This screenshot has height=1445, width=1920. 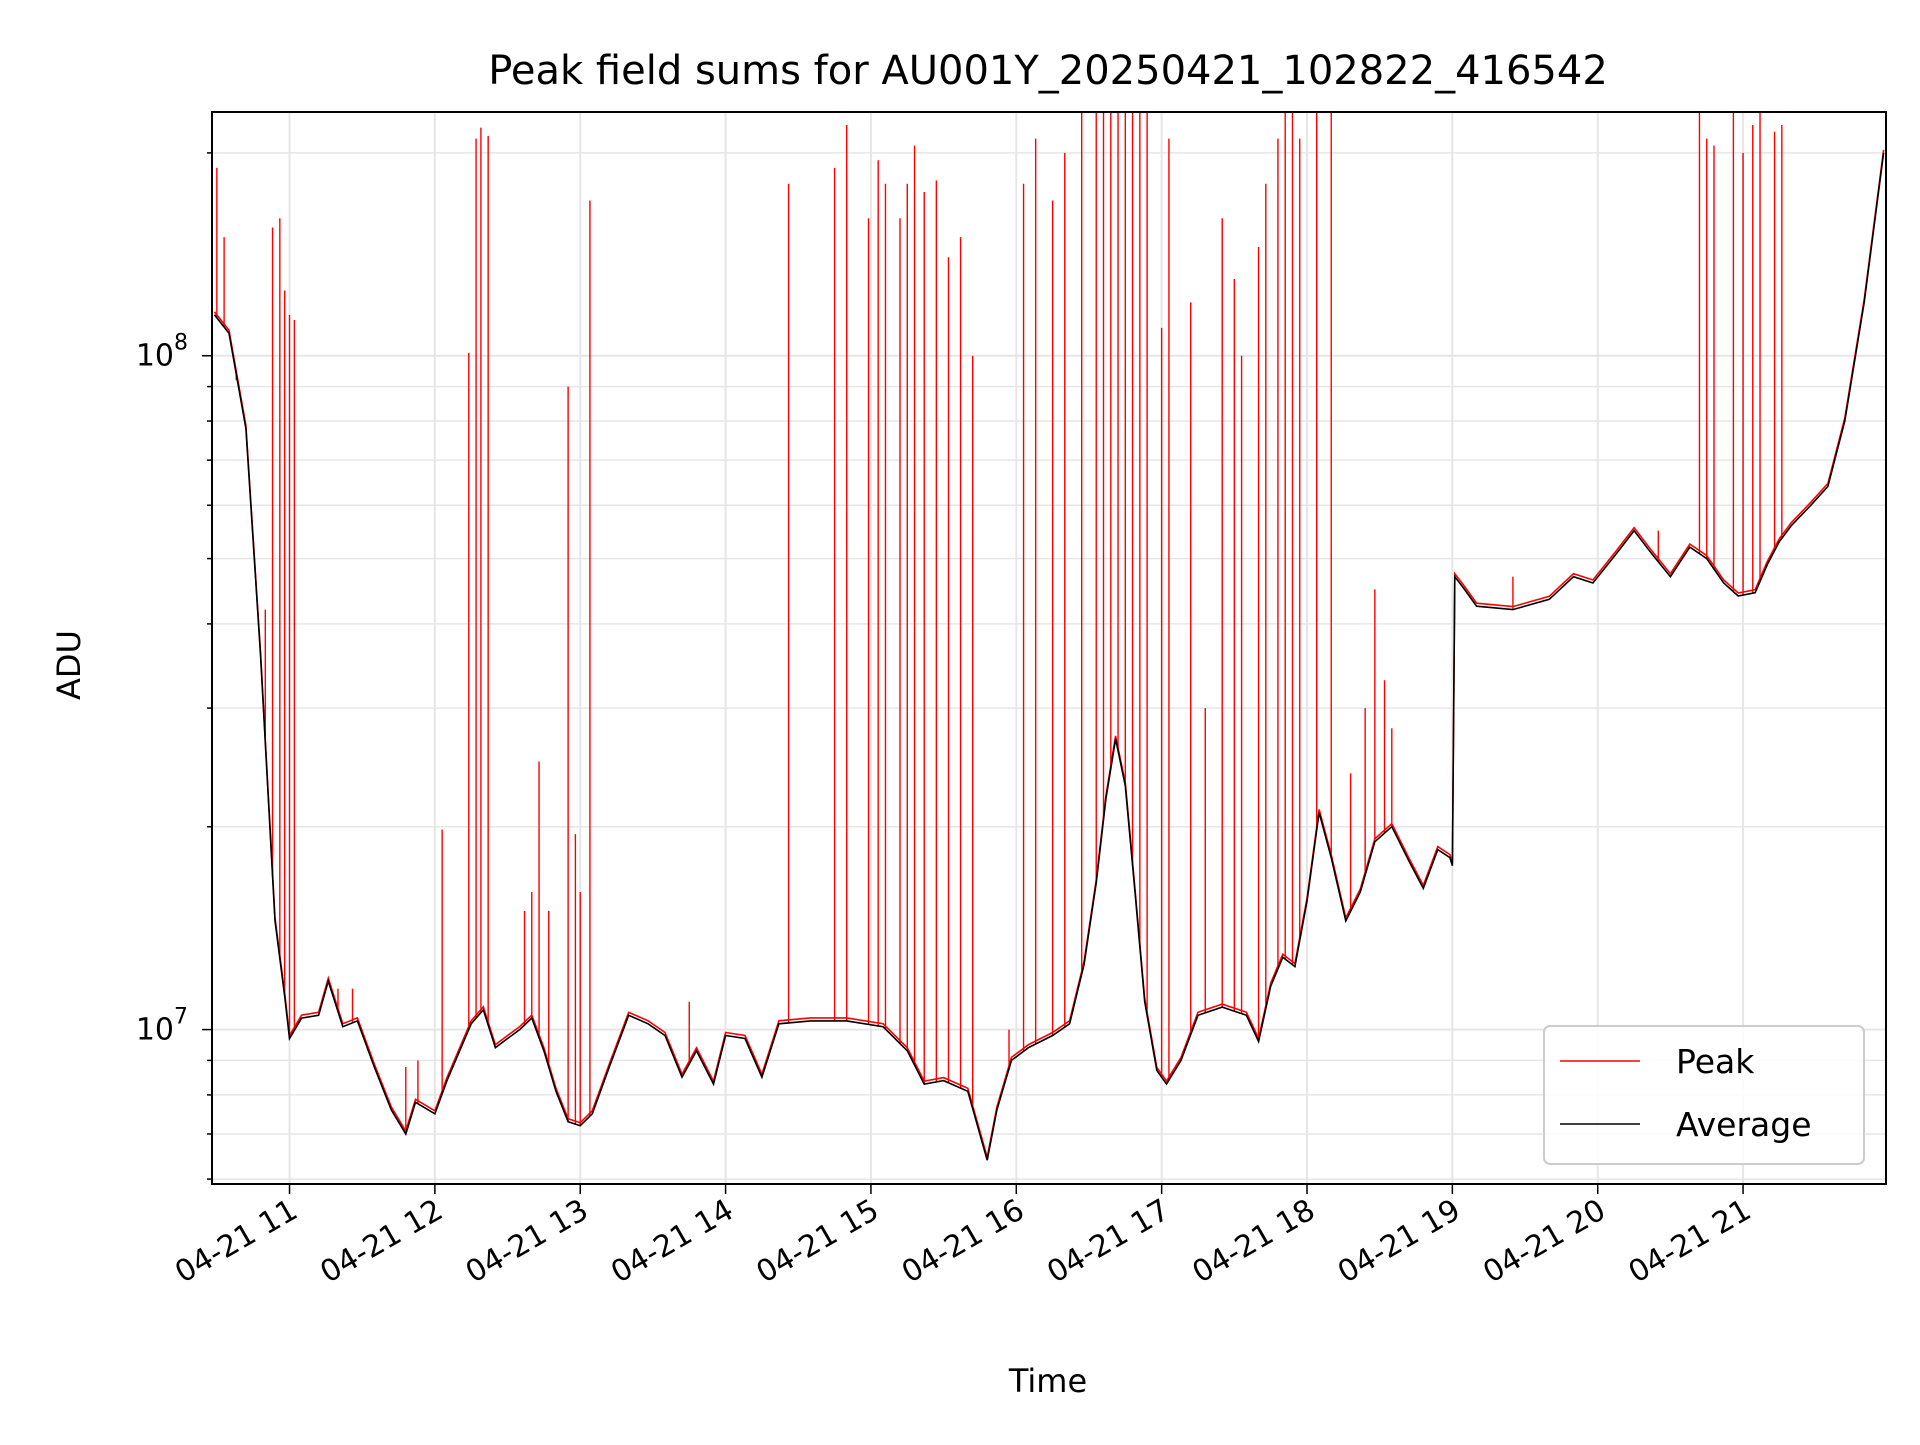 What do you see at coordinates (1704, 1095) in the screenshot?
I see `legend: Peak Average` at bounding box center [1704, 1095].